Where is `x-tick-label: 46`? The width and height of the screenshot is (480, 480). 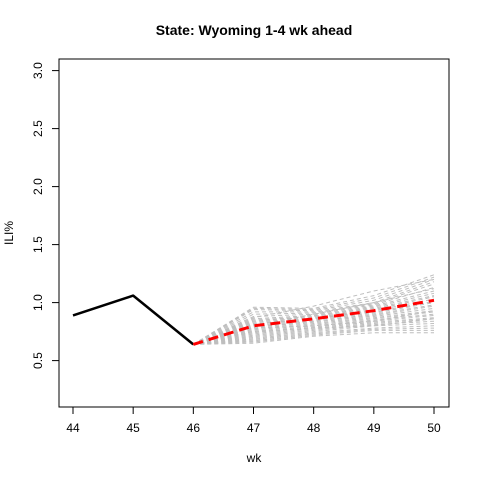
x-tick-label: 46 is located at coordinates (194, 428).